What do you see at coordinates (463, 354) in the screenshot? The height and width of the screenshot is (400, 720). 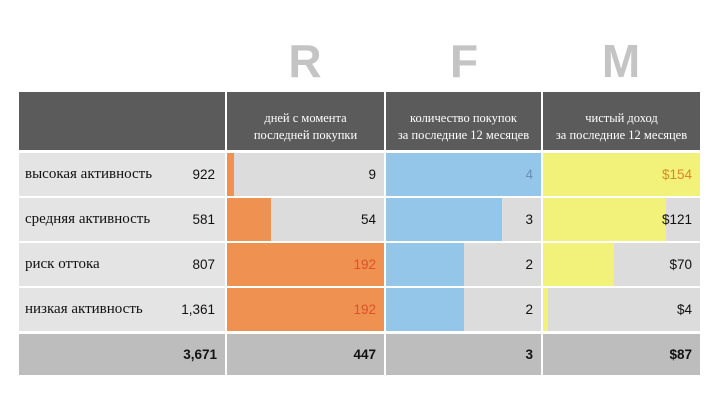 I see `total-cell-f: 3` at bounding box center [463, 354].